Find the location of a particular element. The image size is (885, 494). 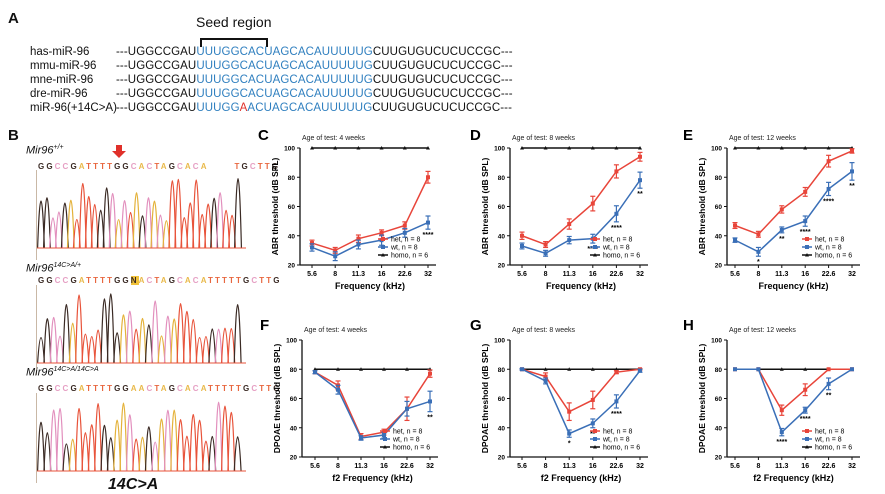

legend-label: homo, n = 6 is located at coordinates (621, 448).